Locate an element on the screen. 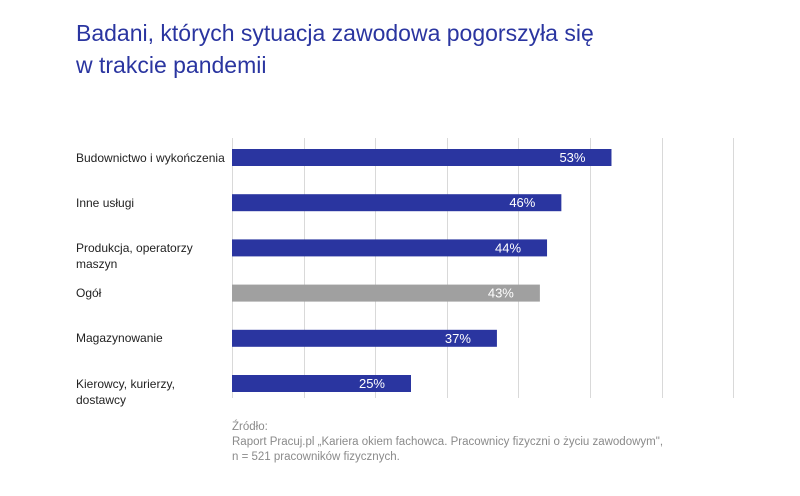 This screenshot has width=800, height=496. category-label-6: Kierowcy, kurierzy, dostawcy is located at coordinates (151, 392).